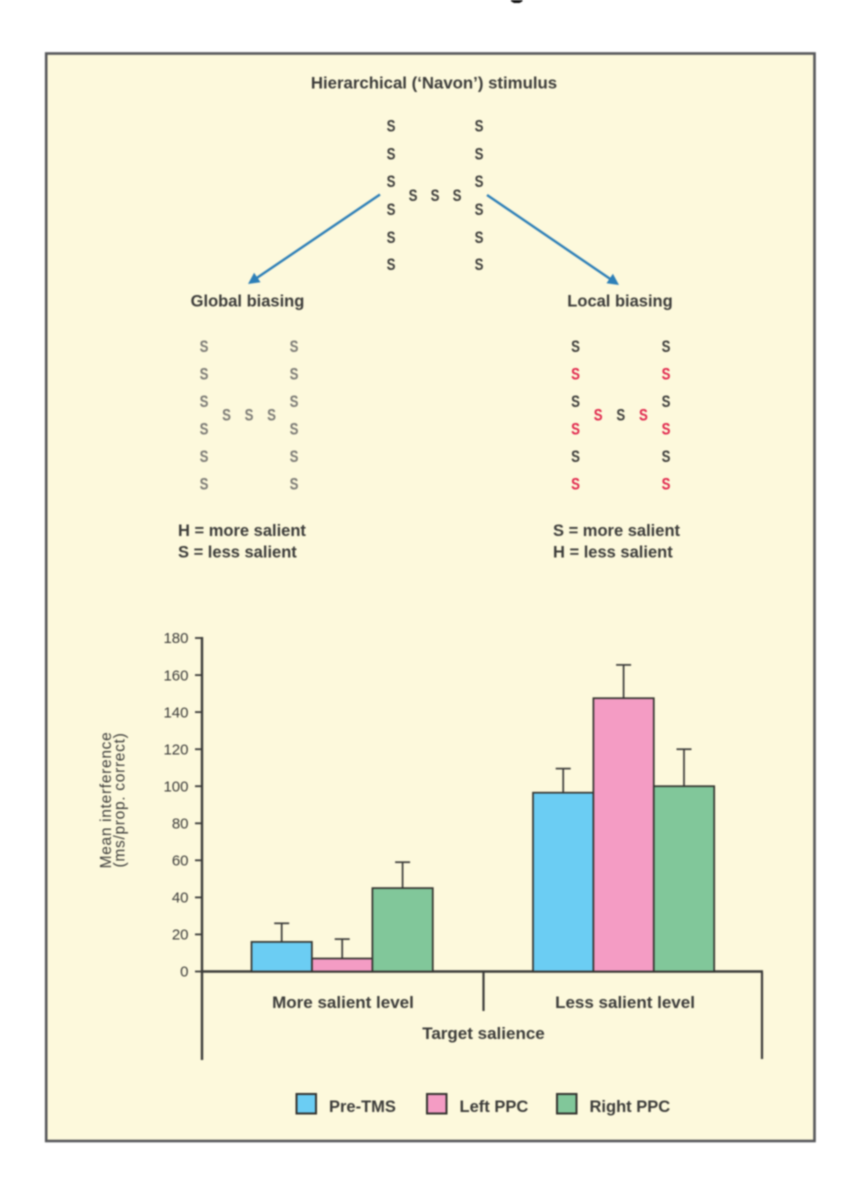 This screenshot has height=1195, width=856. I want to click on svg-text: 20, so click(180, 935).